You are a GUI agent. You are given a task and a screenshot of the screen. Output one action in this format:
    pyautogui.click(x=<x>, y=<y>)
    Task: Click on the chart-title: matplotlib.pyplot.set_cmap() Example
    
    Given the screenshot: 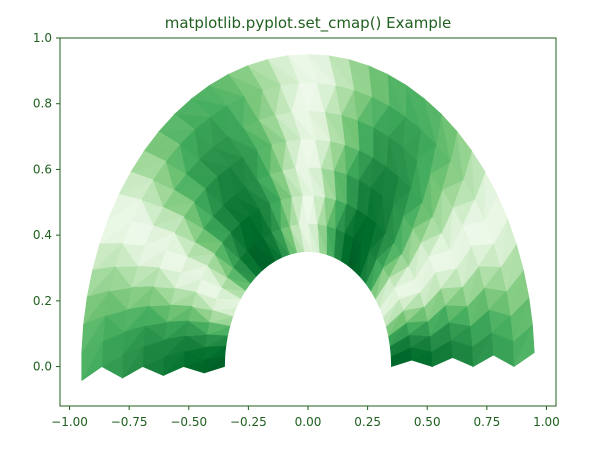 What is the action you would take?
    pyautogui.click(x=308, y=23)
    